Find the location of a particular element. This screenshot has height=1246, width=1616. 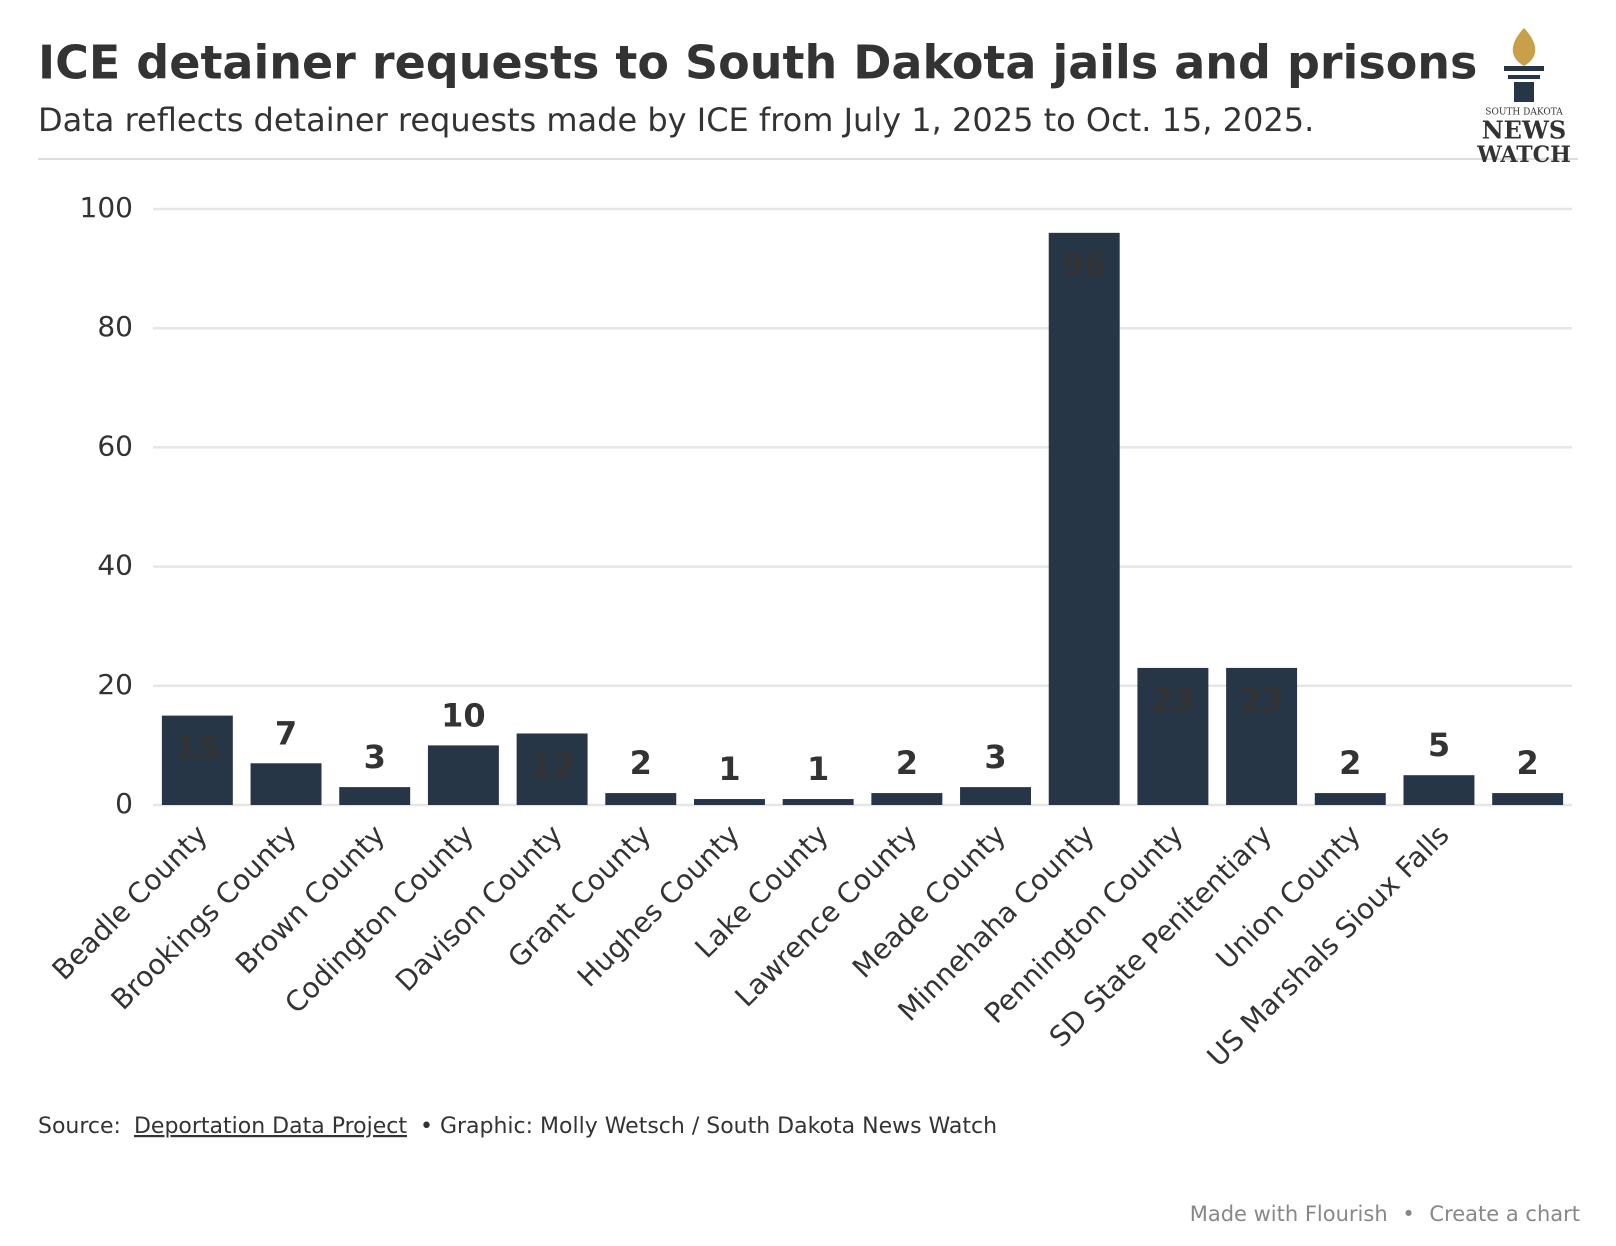

logo-text: SOUTH DAKOTA is located at coordinates (1524, 113).